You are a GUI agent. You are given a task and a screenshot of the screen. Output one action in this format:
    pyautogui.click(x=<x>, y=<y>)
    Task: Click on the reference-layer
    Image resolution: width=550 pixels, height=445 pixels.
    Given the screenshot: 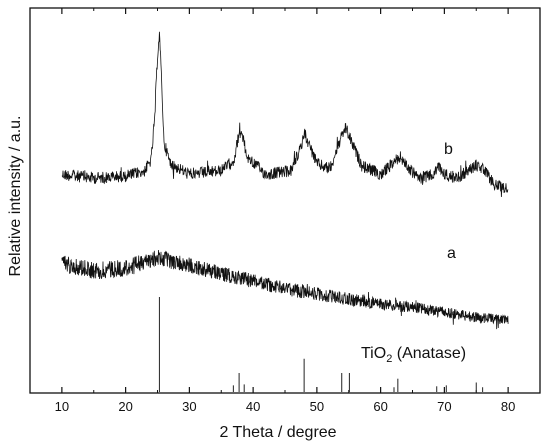 What is the action you would take?
    pyautogui.click(x=321, y=344)
    